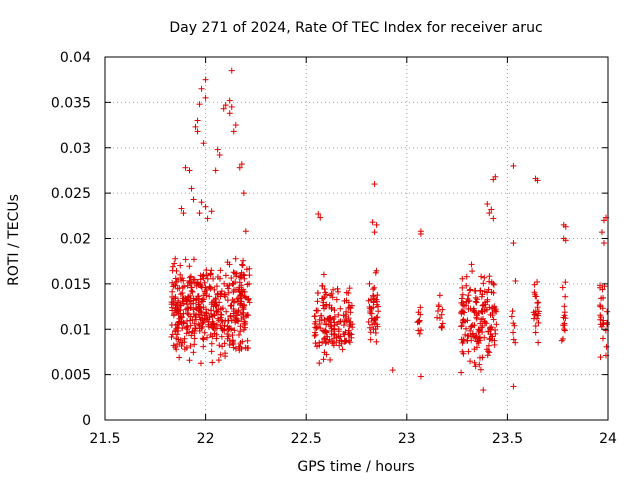 The height and width of the screenshot is (480, 640). I want to click on x-tick-label: 23, so click(407, 439).